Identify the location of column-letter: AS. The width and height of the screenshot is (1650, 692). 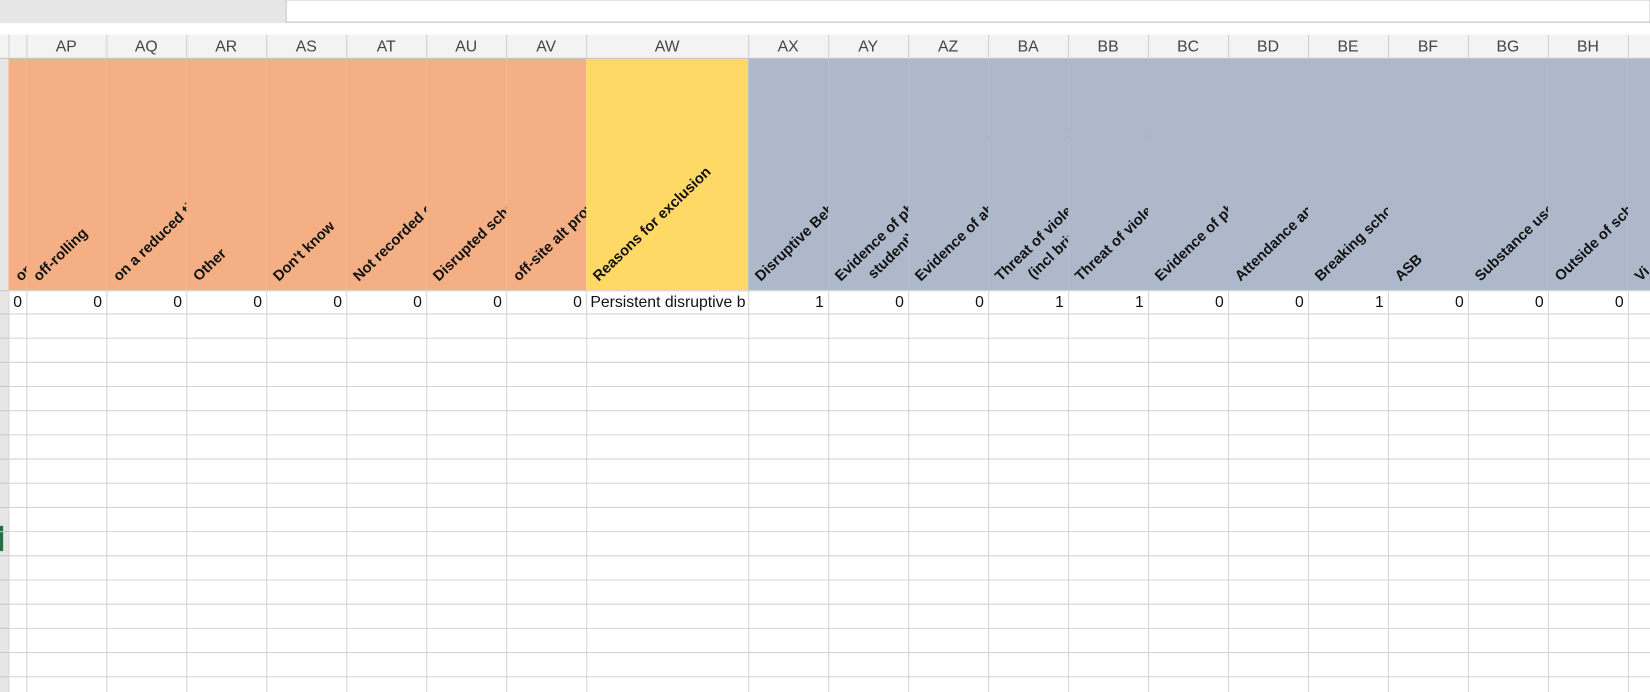
(306, 46).